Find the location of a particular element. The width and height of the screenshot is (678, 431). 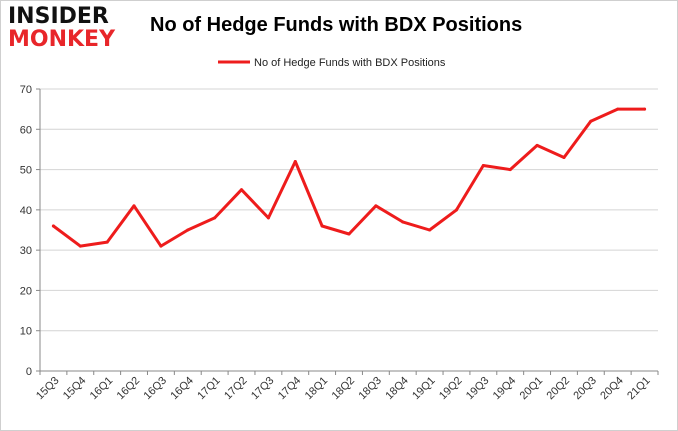

x-tick-label: 18Q3 is located at coordinates (370, 389).